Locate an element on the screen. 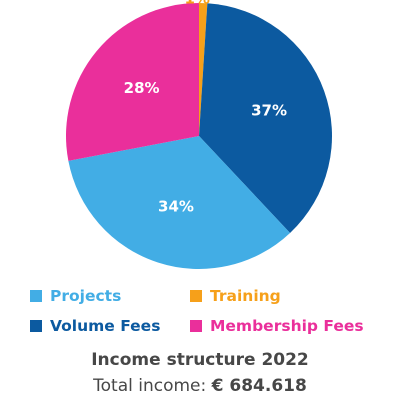 Image resolution: width=400 pixels, height=400 pixels. legend-item-training: Training is located at coordinates (235, 296).